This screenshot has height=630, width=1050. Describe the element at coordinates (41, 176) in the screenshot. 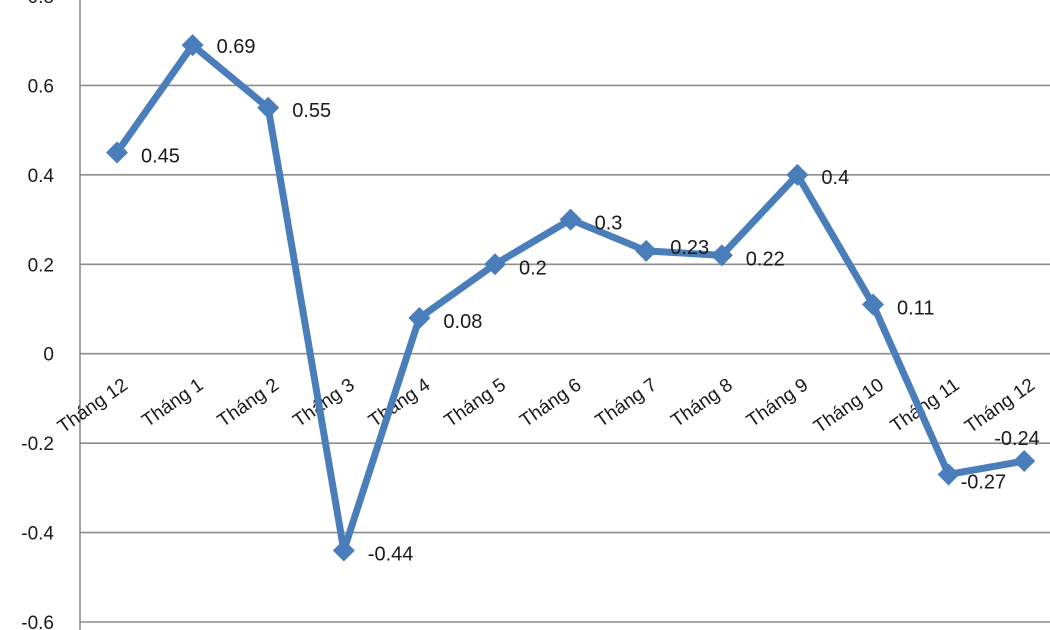

I see `y-tick-label: 0.4` at that location.